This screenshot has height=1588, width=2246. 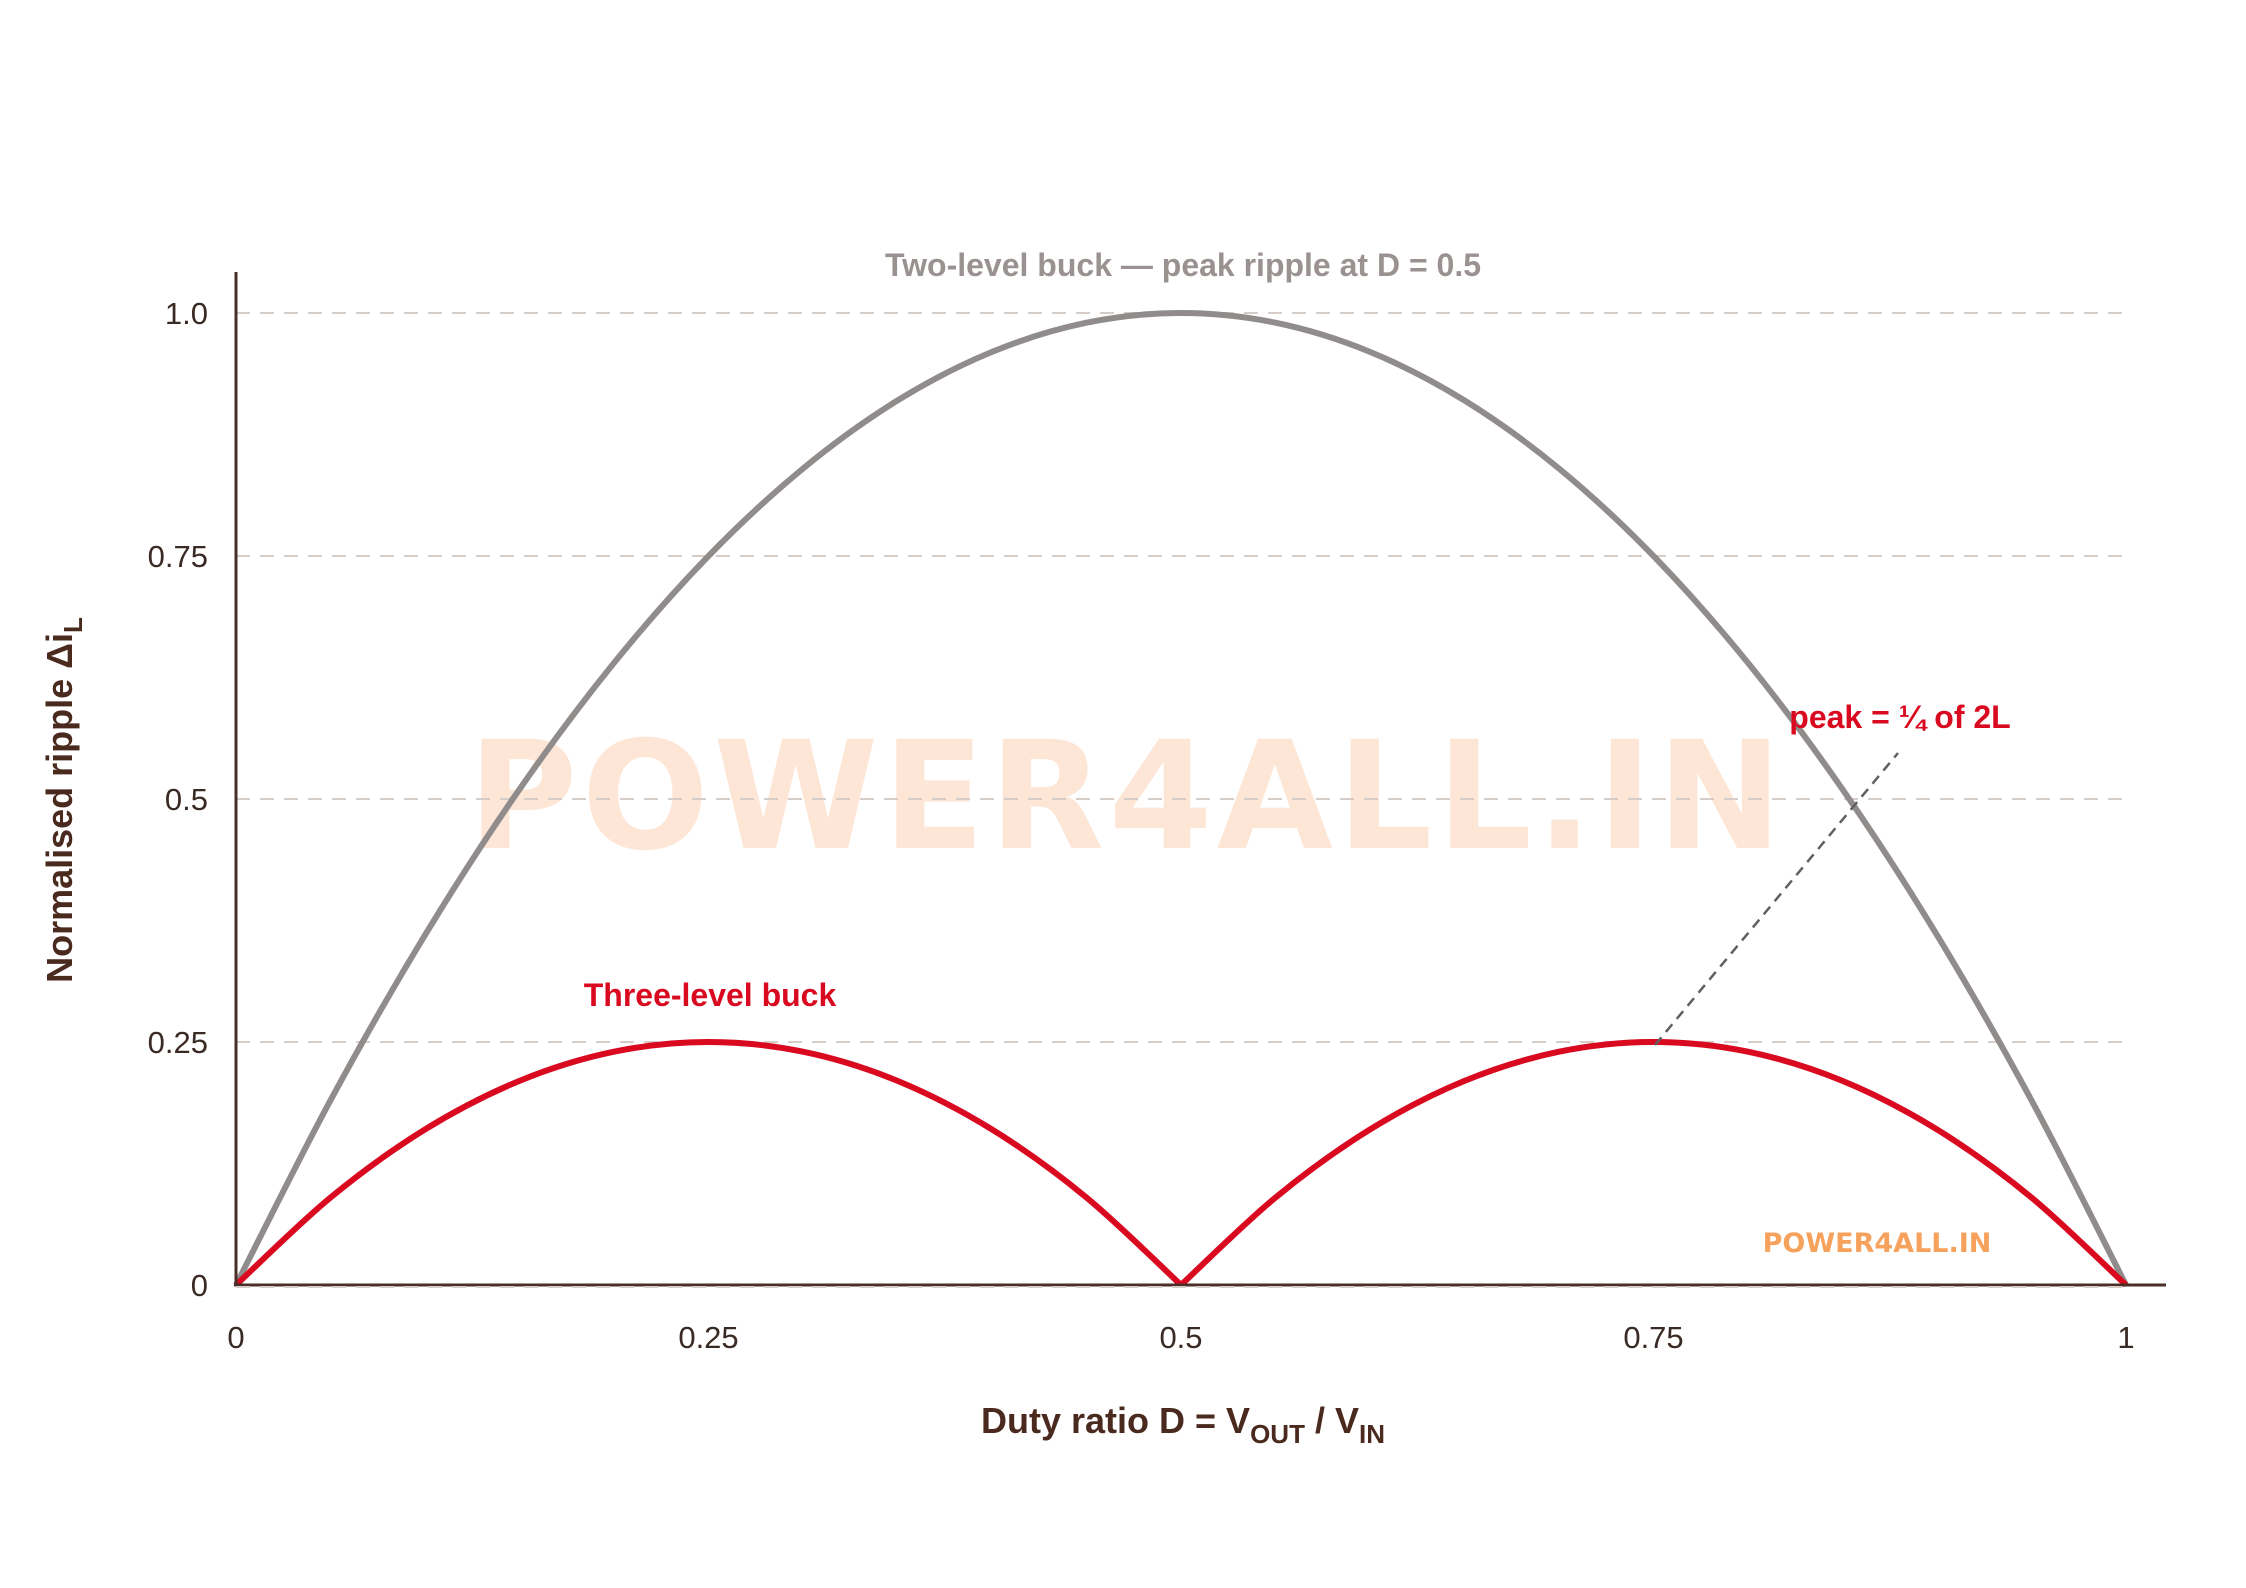 What do you see at coordinates (1181, 1163) in the screenshot?
I see `three-level-buck-line` at bounding box center [1181, 1163].